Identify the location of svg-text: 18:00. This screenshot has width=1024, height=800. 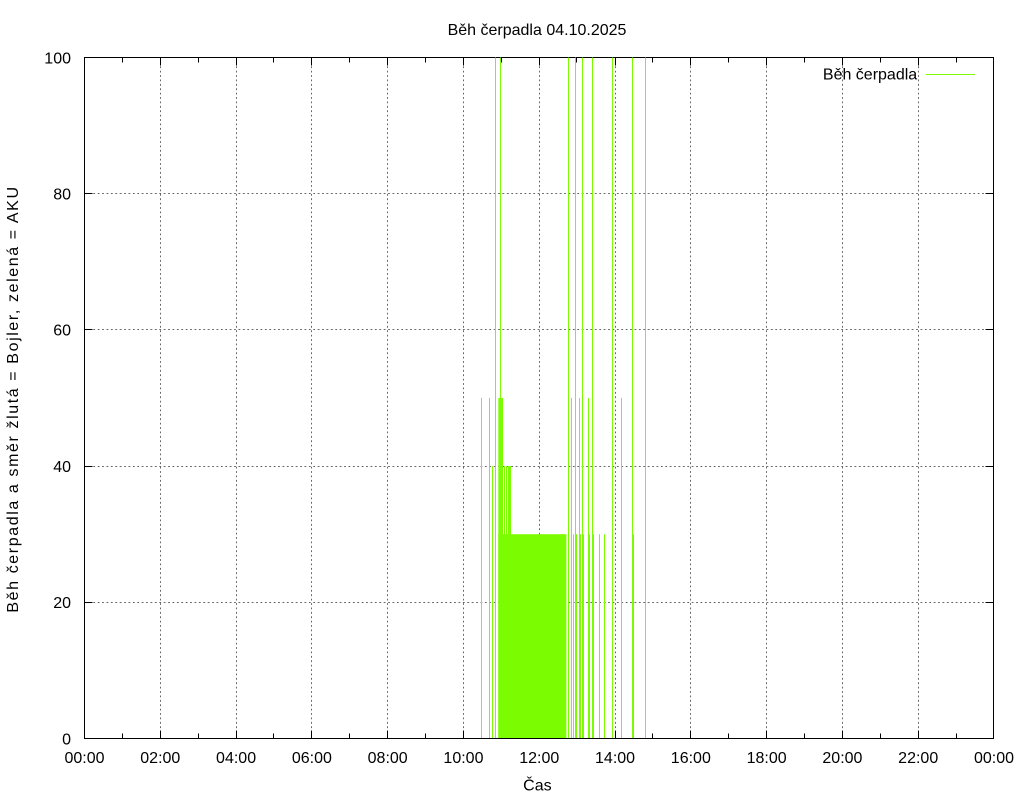
(767, 758).